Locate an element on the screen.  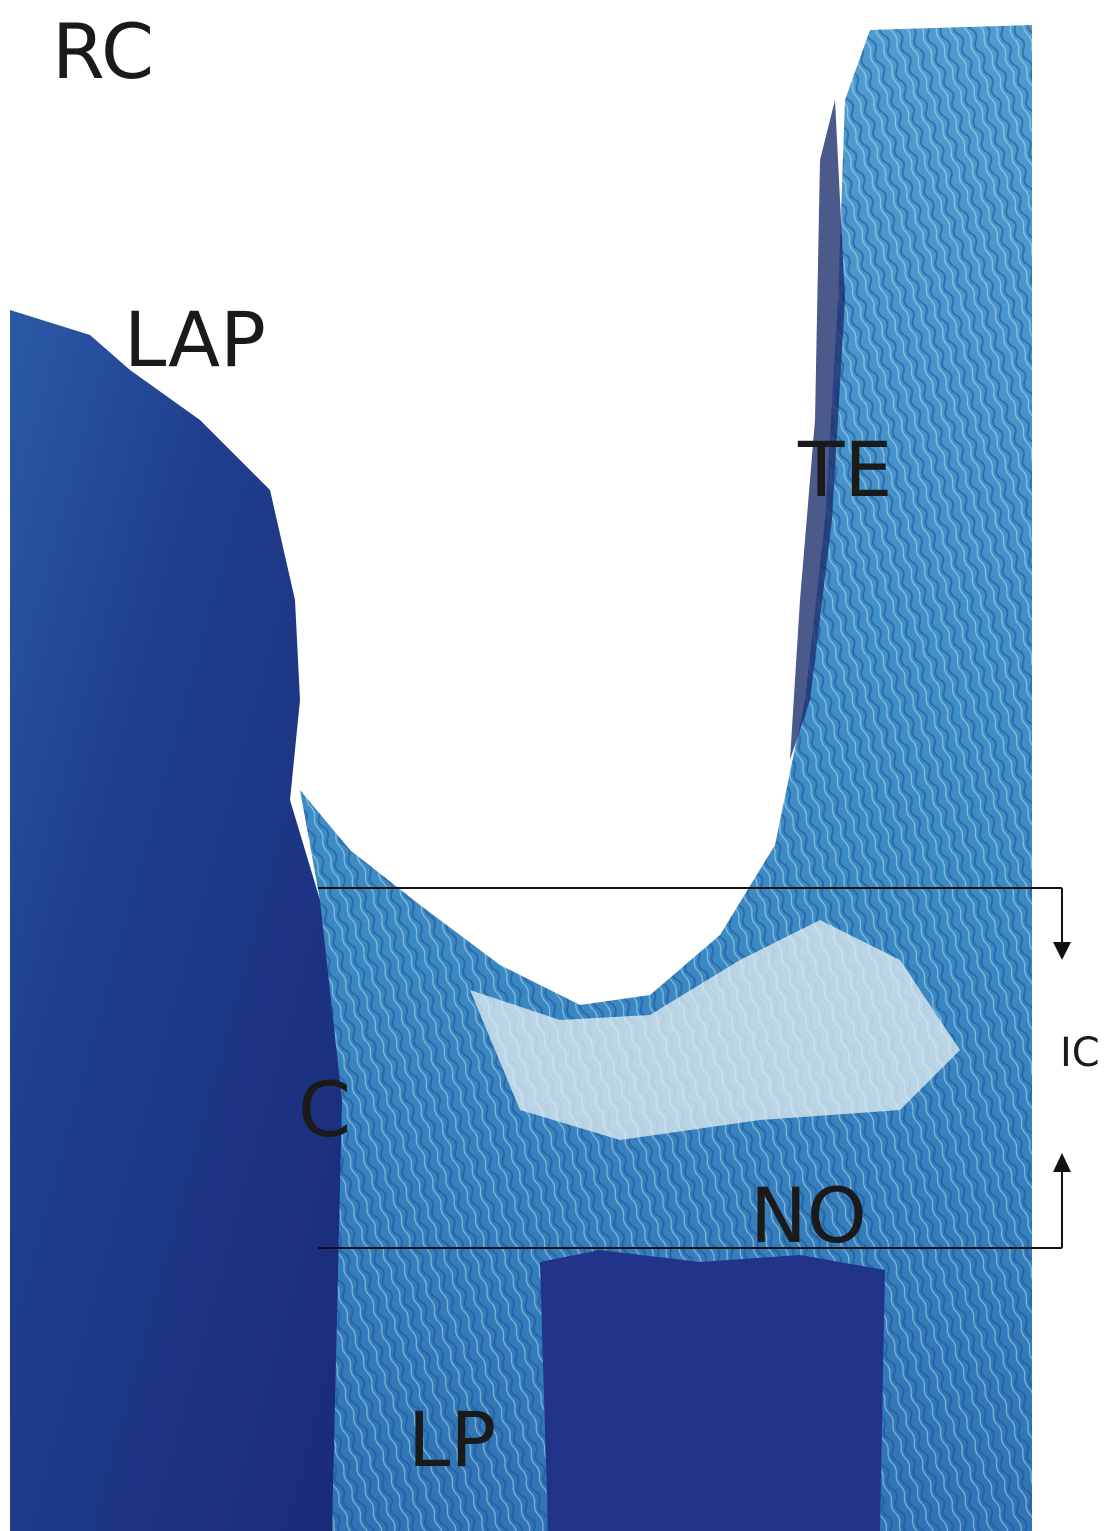
label-ic: IC is located at coordinates (1080, 1053).